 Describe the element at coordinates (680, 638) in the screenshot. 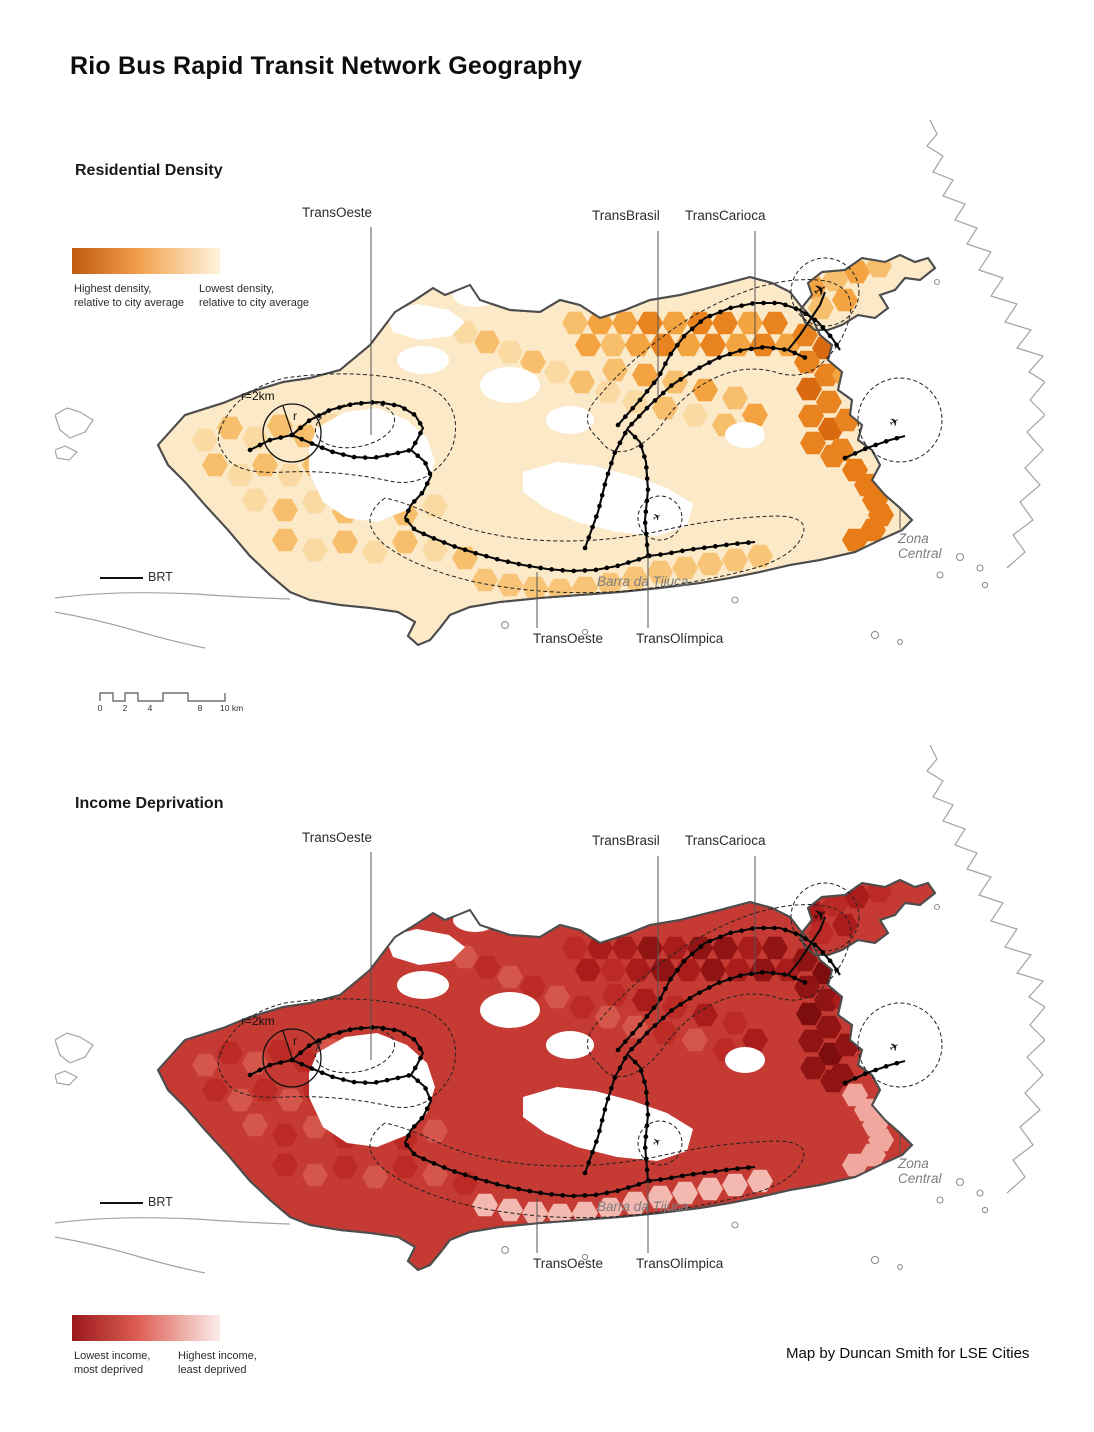

I see `transolimpica-label-1: TransOlímpica` at that location.